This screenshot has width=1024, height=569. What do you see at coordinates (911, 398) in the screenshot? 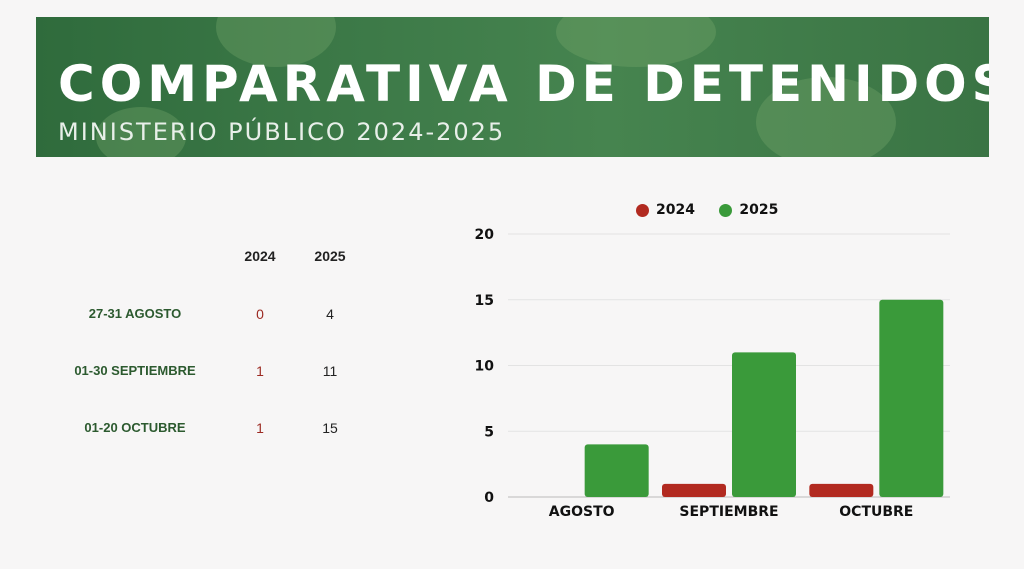
I see `bar-2025-octubre` at bounding box center [911, 398].